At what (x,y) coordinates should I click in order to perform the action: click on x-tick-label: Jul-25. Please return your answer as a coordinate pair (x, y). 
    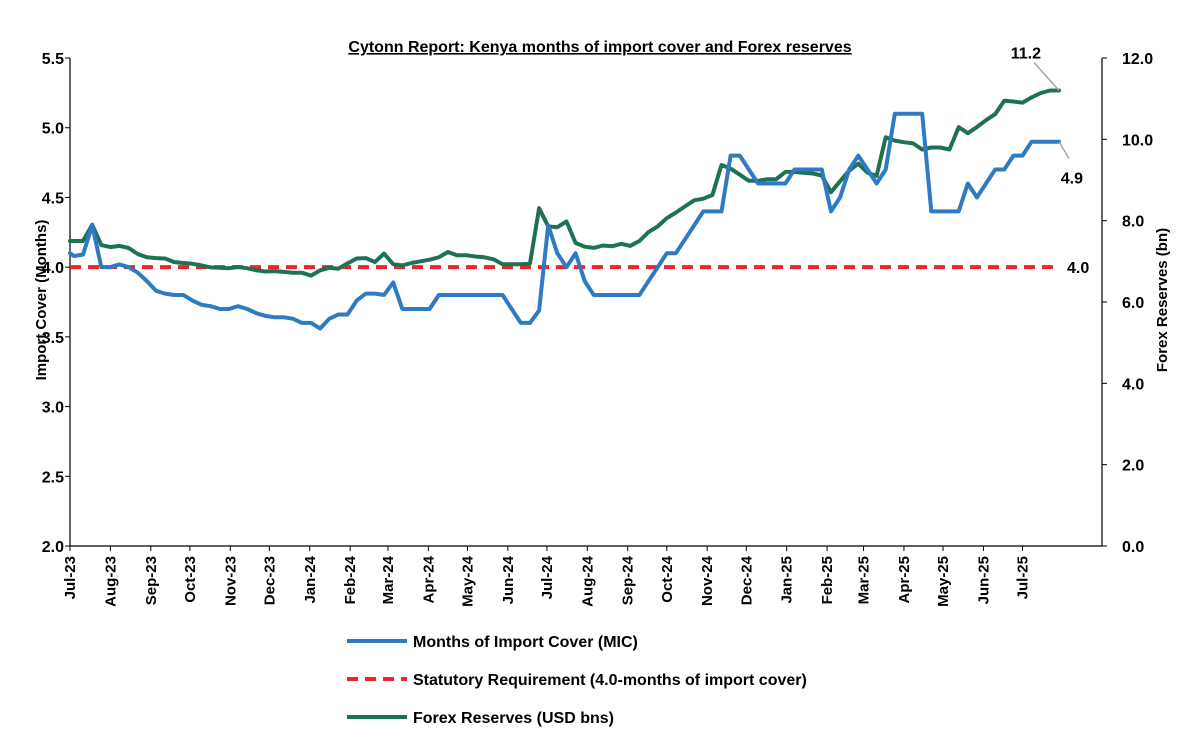
    Looking at the image, I should click on (1023, 577).